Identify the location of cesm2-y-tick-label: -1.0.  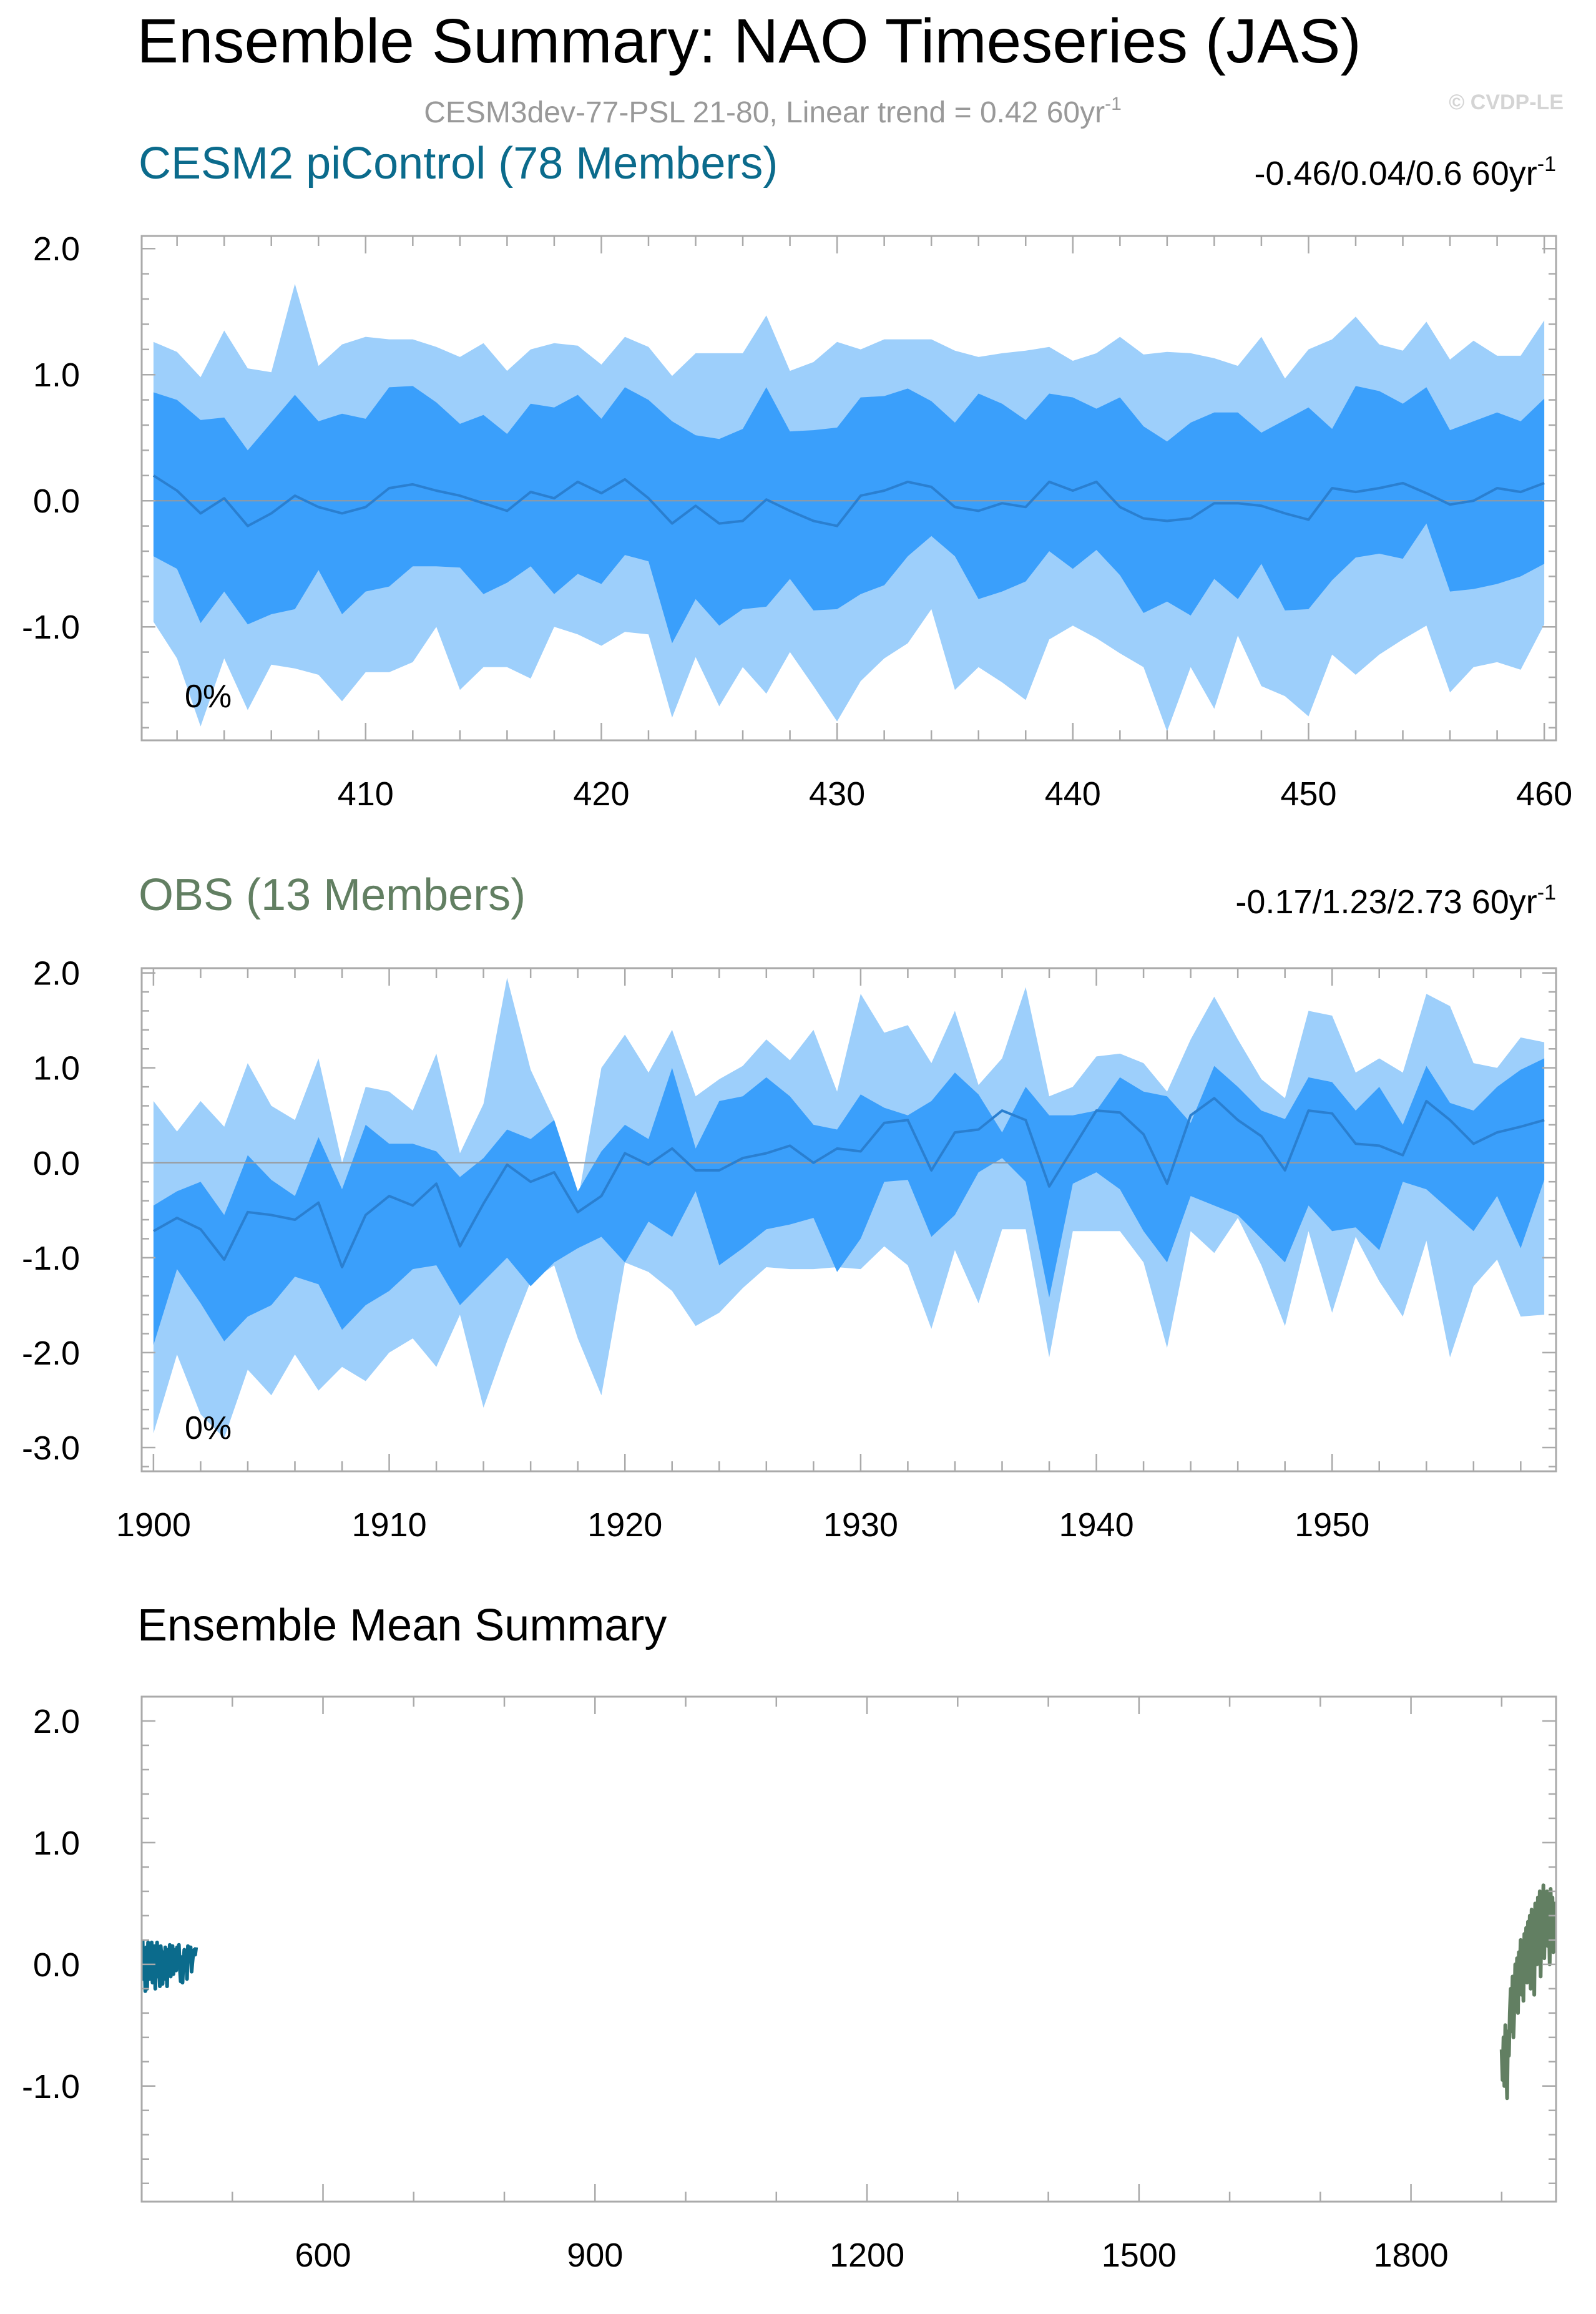
(51, 627).